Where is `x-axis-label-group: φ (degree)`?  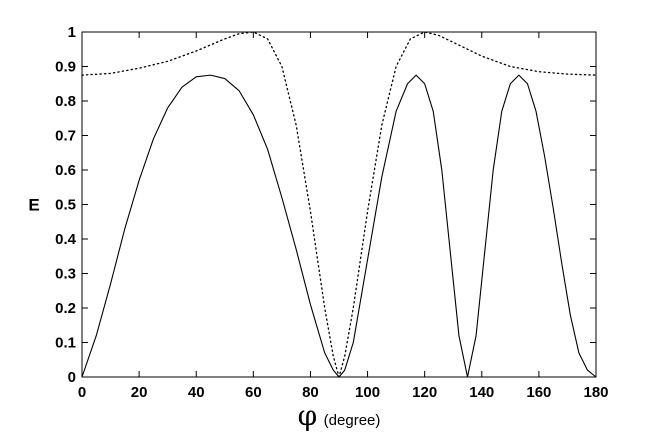 x-axis-label-group: φ (degree) is located at coordinates (339, 415).